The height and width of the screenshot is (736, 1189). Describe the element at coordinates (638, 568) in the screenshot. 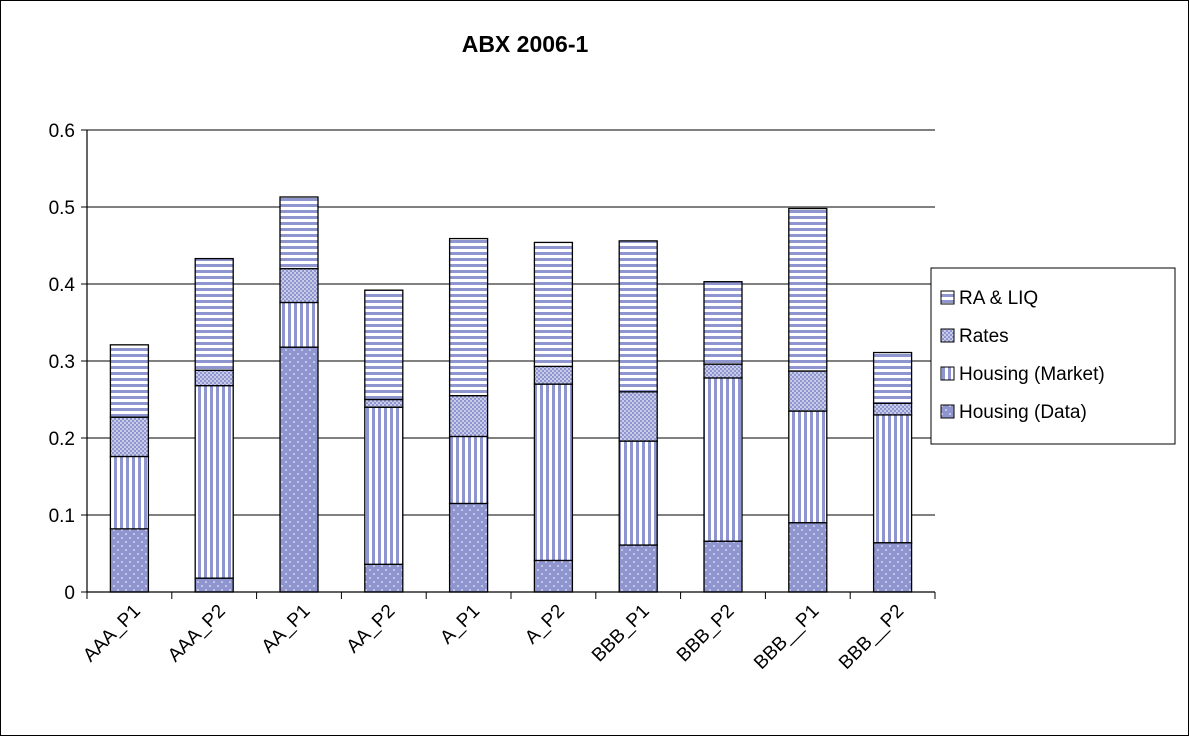

I see `bar-housing-data-bbb-p1` at that location.